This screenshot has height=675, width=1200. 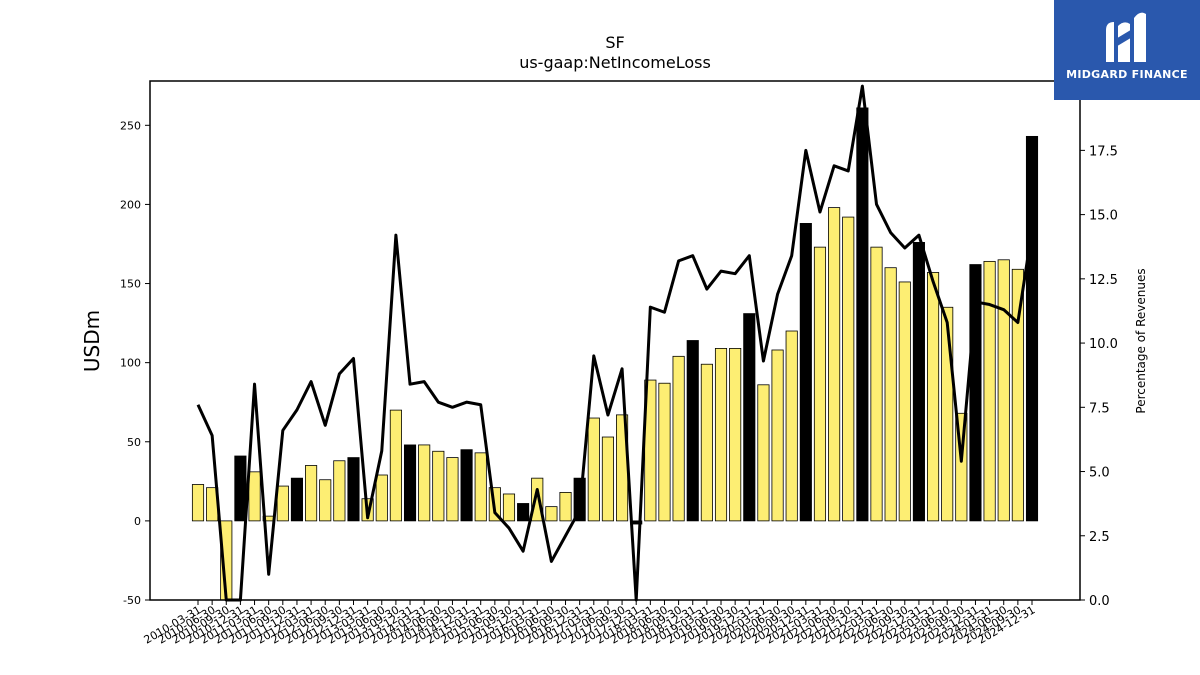 What do you see at coordinates (132, 600) in the screenshot?
I see `y-tick-label: -50` at bounding box center [132, 600].